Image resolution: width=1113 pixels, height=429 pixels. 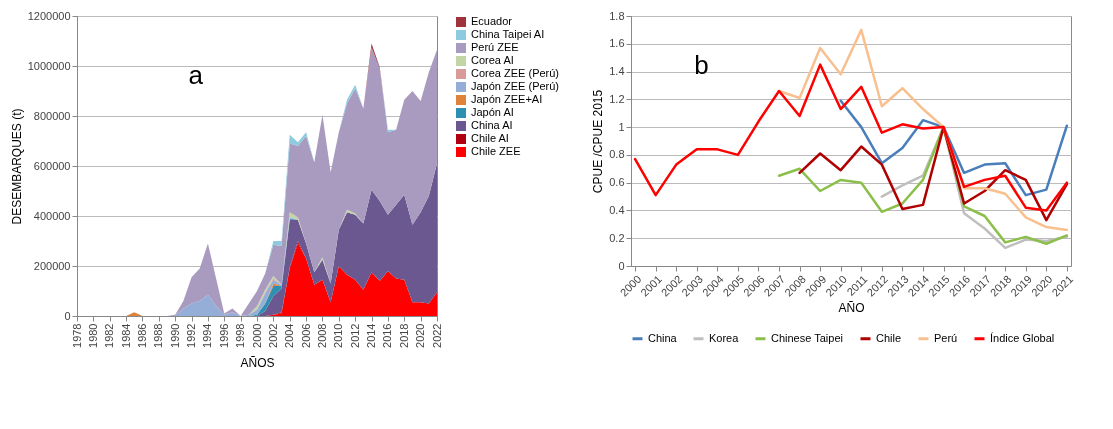 What do you see at coordinates (49, 65) in the screenshot?
I see `y-tick-label: 1000000` at bounding box center [49, 65].